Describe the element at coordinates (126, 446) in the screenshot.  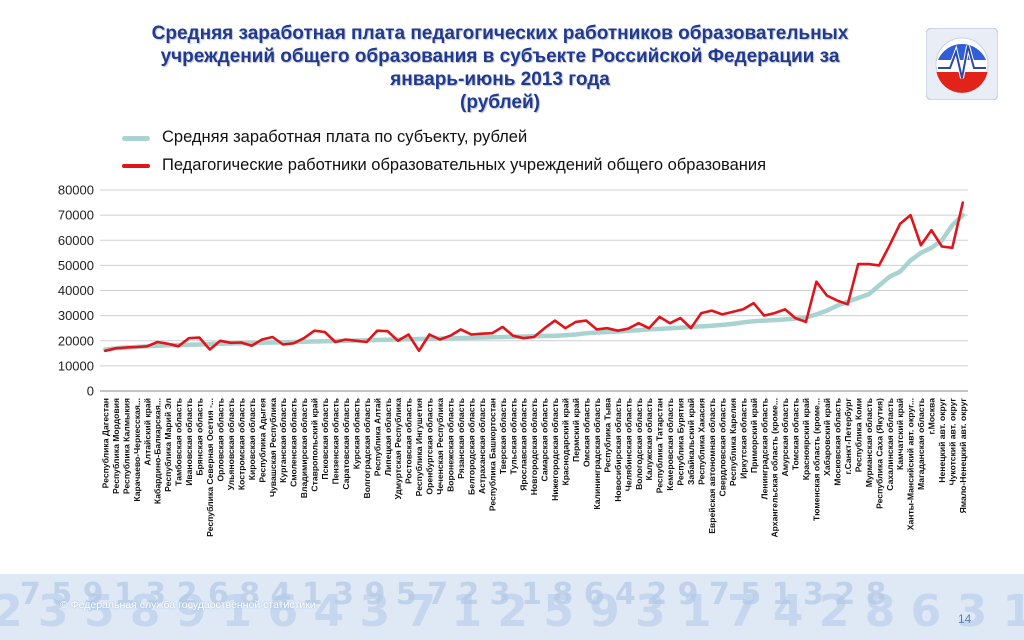
I see `x-tick-label: Республика Калмыкия` at that location.